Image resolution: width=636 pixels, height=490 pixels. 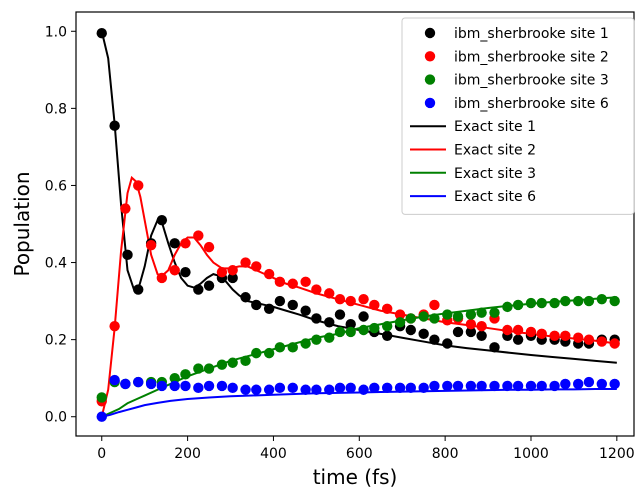 What do you see at coordinates (56, 186) in the screenshot?
I see `y-tick-label: 0.6` at bounding box center [56, 186].